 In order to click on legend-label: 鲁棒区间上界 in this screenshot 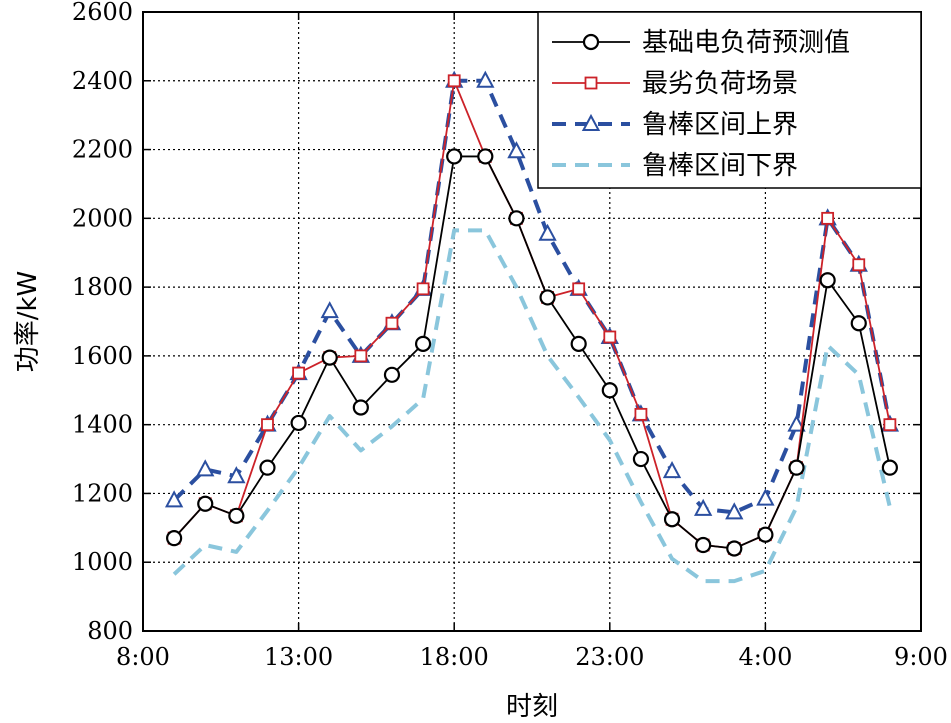, I will do `click(720, 125)`.